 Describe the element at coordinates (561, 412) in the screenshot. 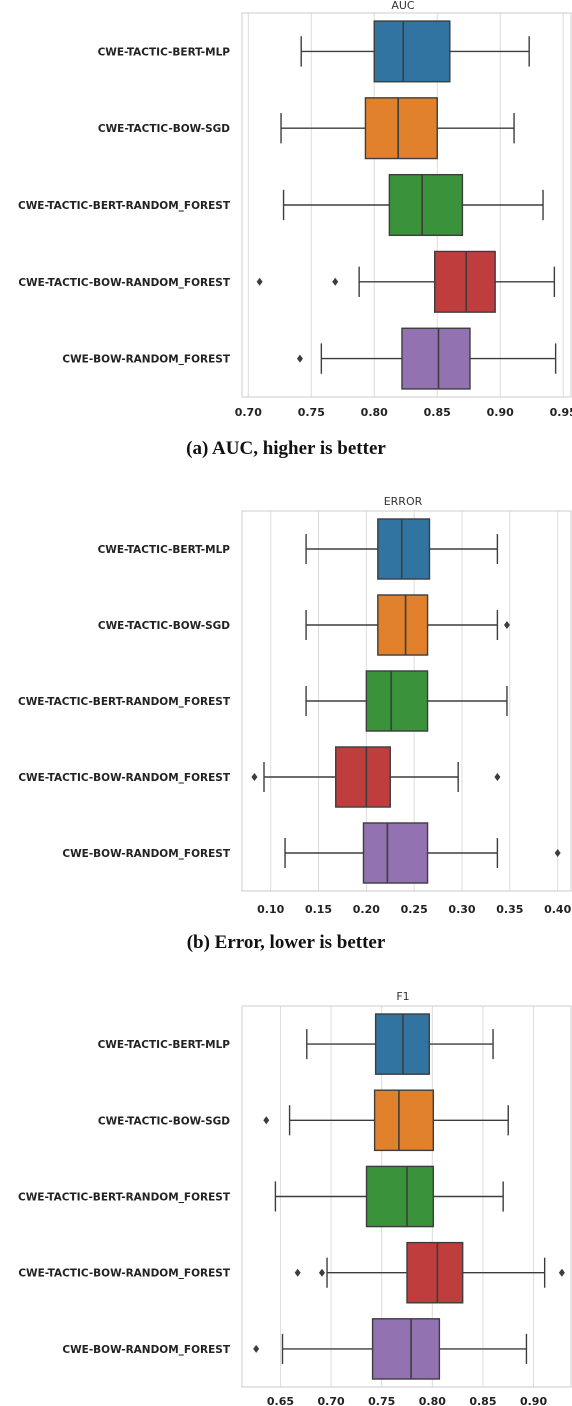

I see `x-tick-label: 0.95` at that location.